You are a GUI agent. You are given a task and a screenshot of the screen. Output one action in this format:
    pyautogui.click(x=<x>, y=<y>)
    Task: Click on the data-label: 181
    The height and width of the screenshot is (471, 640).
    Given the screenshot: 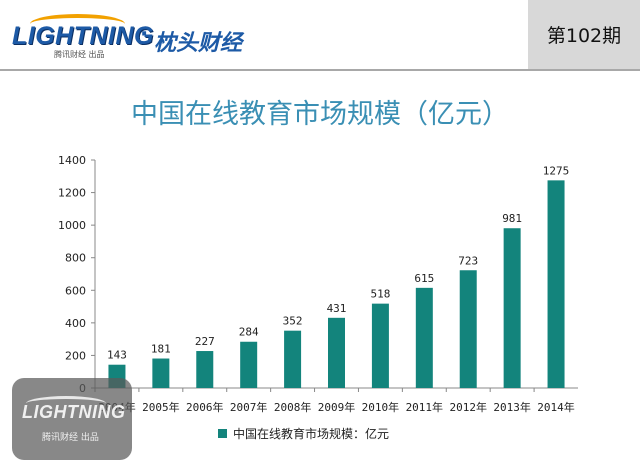 What is the action you would take?
    pyautogui.click(x=161, y=349)
    